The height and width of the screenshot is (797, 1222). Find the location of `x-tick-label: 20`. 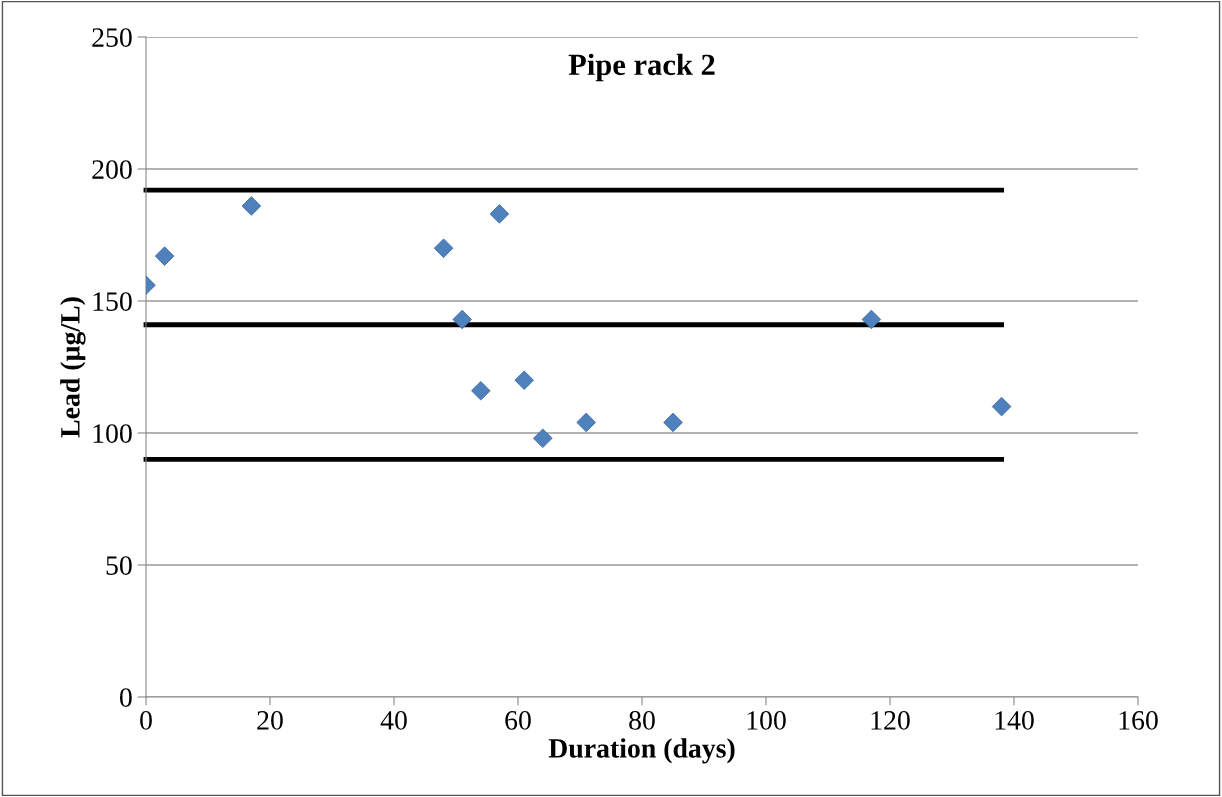

x-tick-label: 20 is located at coordinates (270, 720).